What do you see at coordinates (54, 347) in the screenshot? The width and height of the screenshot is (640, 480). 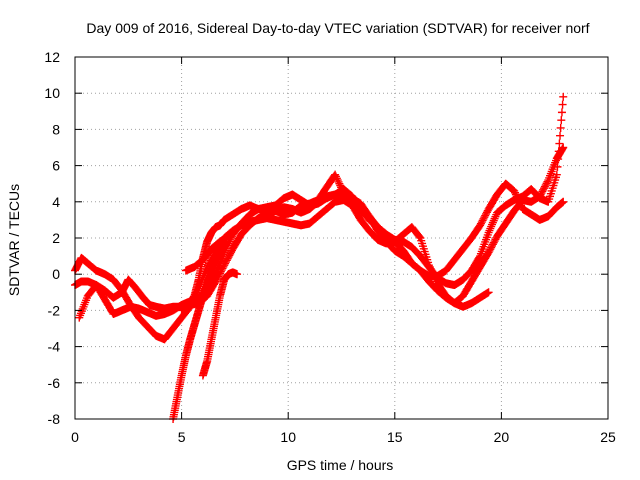 I see `y-tick-label: -4` at bounding box center [54, 347].